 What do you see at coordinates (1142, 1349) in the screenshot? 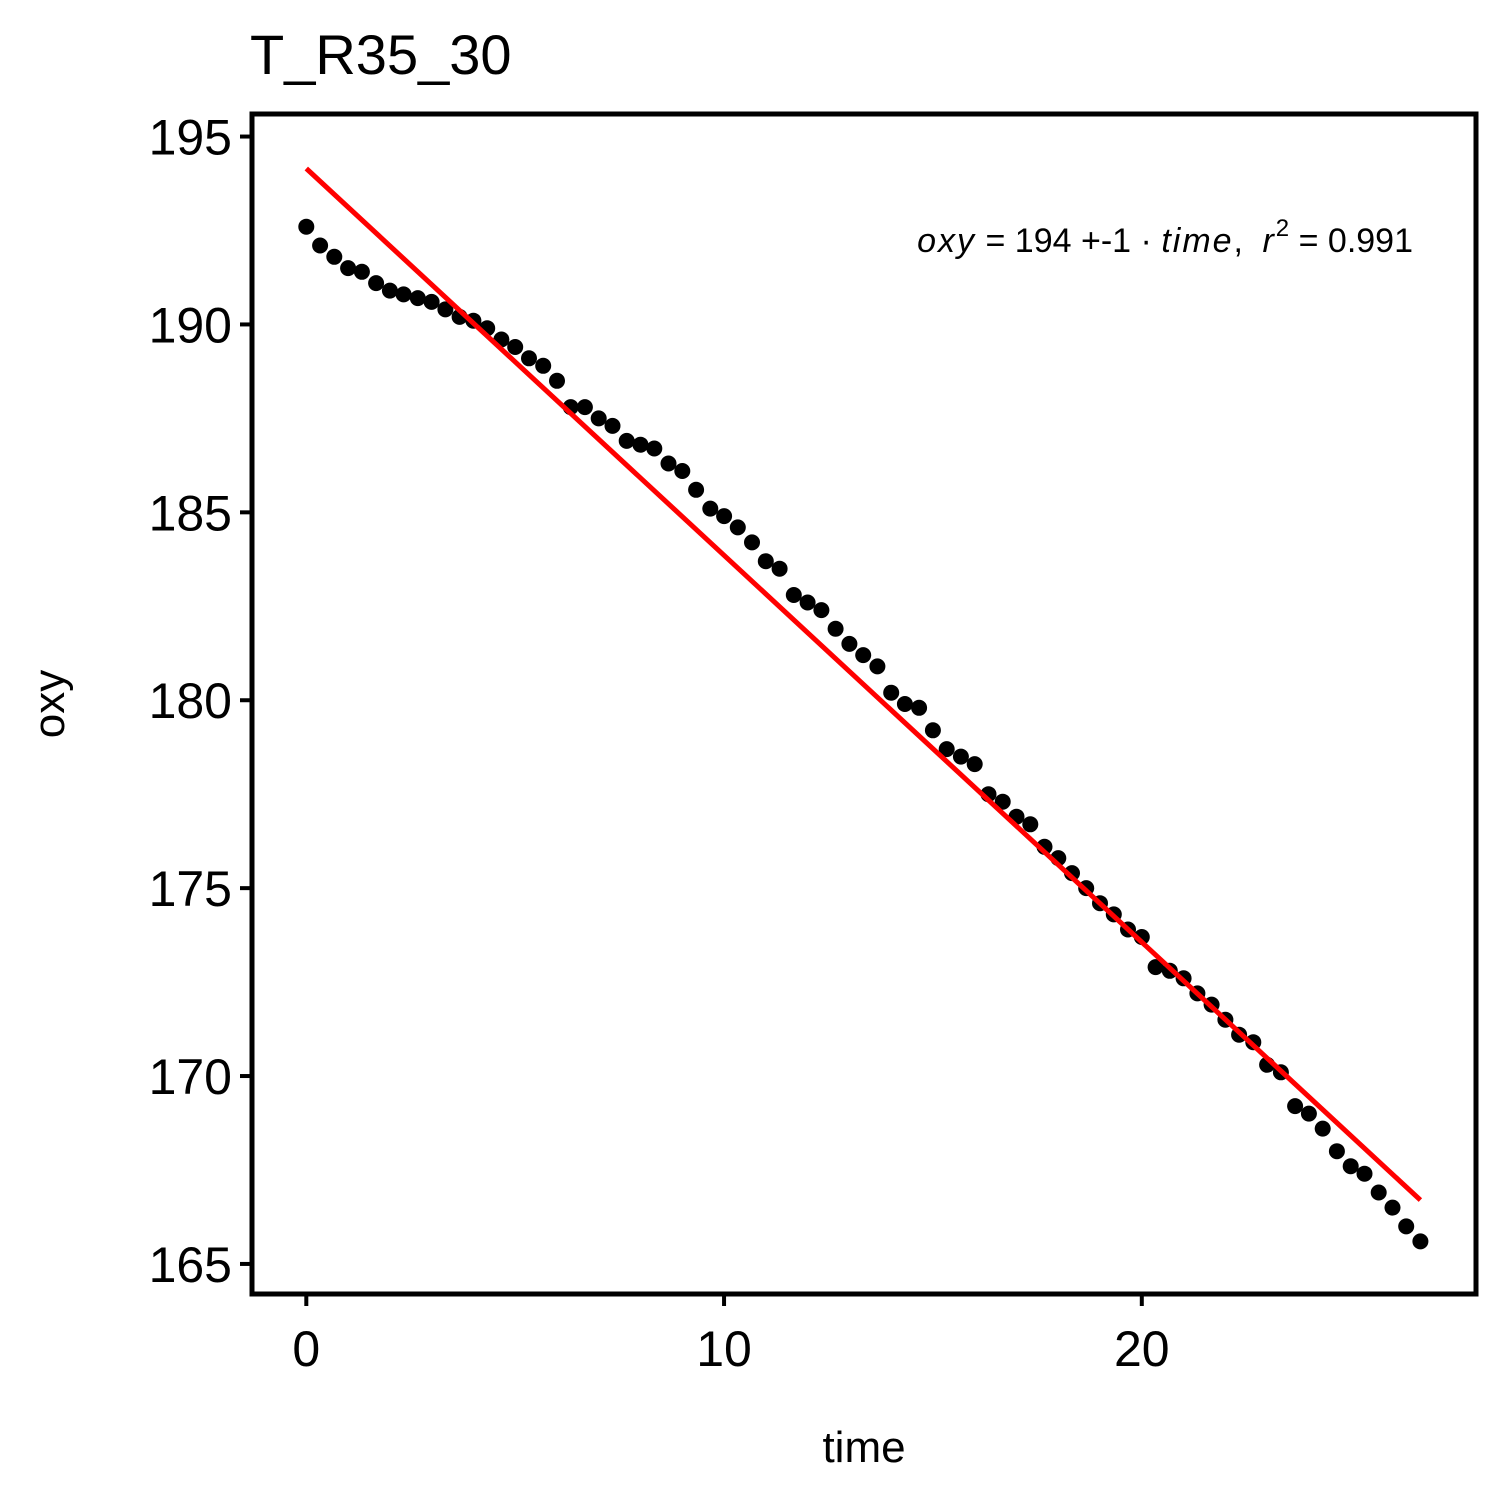
I see `x-tick-label: 20` at bounding box center [1142, 1349].